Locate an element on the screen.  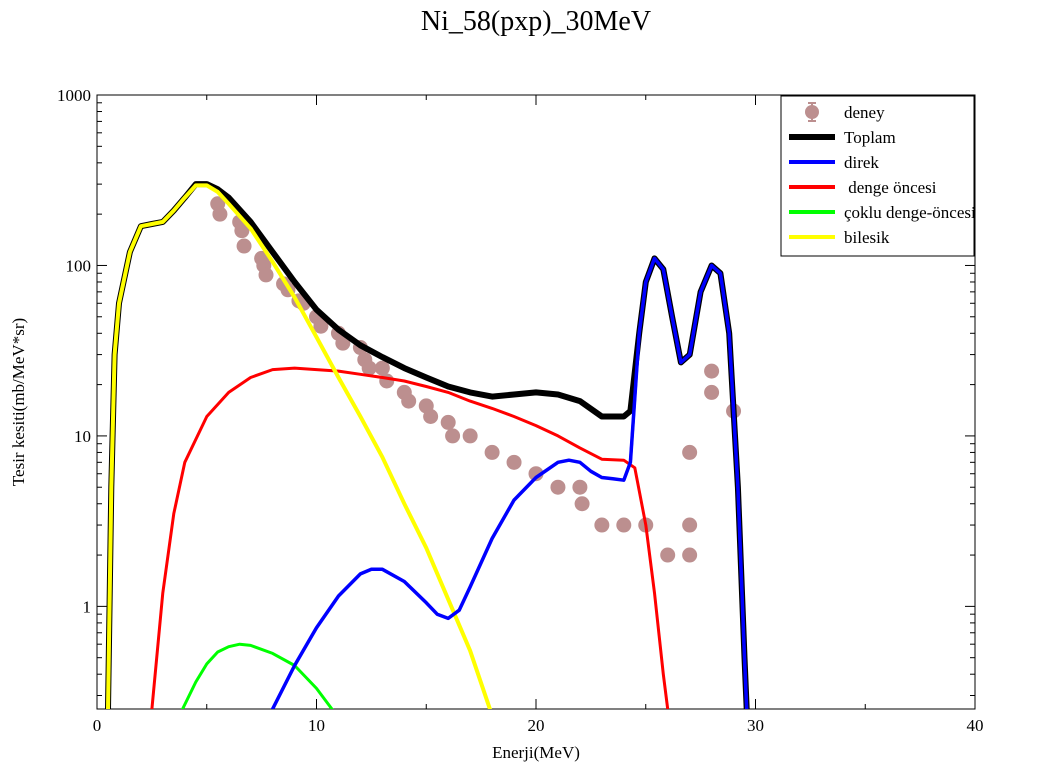
legend-item: denge öncesi is located at coordinates (863, 187).